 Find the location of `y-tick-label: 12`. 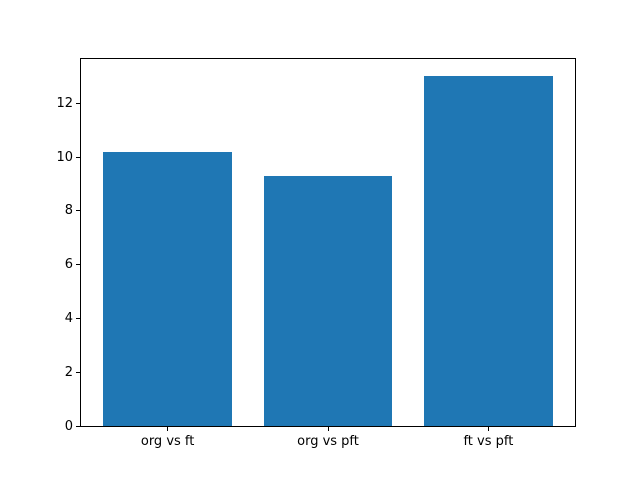

y-tick-label: 12 is located at coordinates (64, 103).